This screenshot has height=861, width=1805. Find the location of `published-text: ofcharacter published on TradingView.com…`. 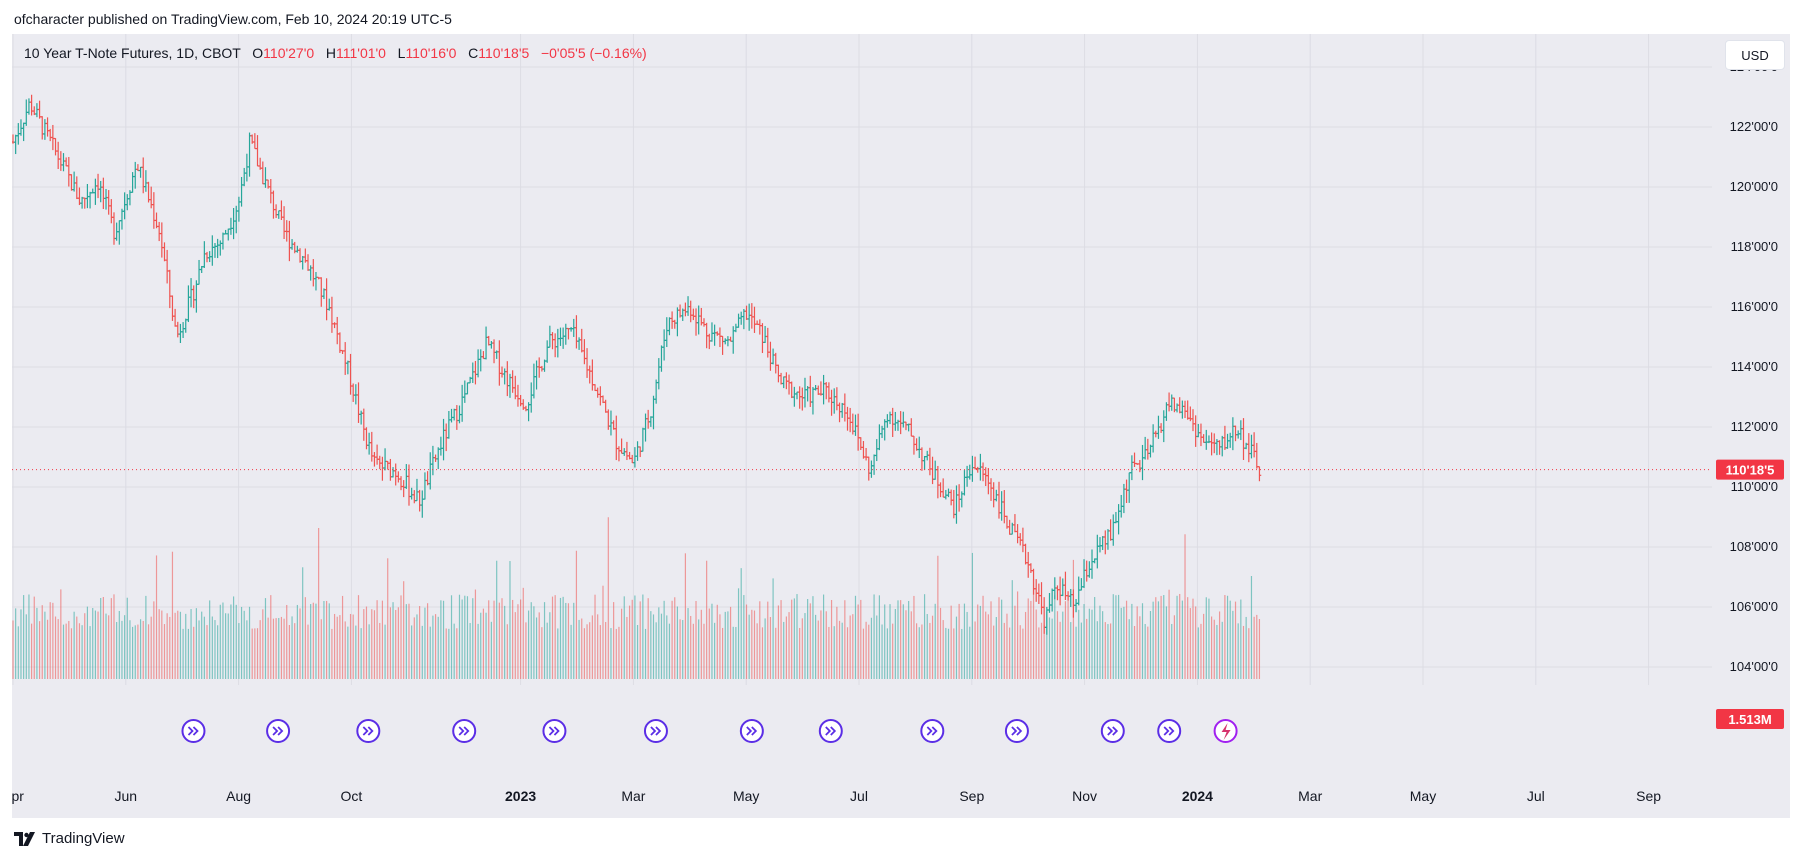

published-text: ofcharacter published on TradingView.com… is located at coordinates (233, 19).